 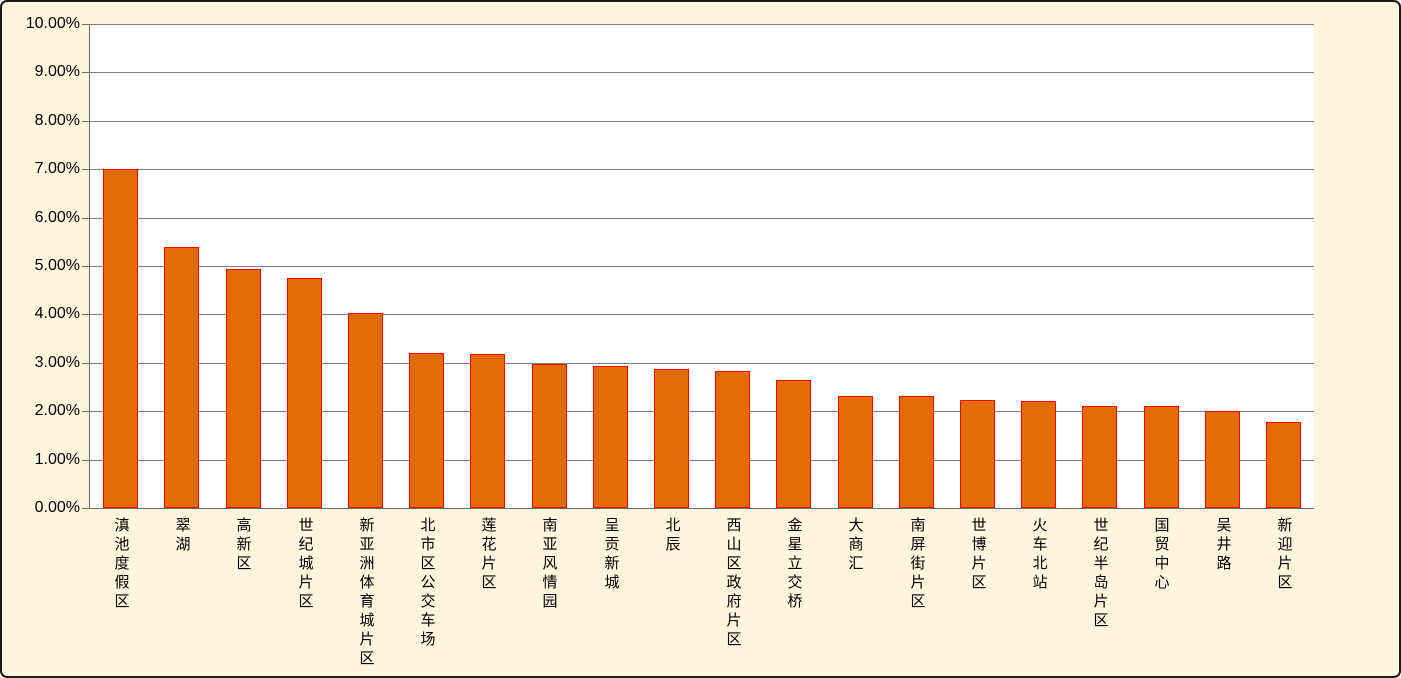 I want to click on bar-世纪城片区, so click(x=304, y=393).